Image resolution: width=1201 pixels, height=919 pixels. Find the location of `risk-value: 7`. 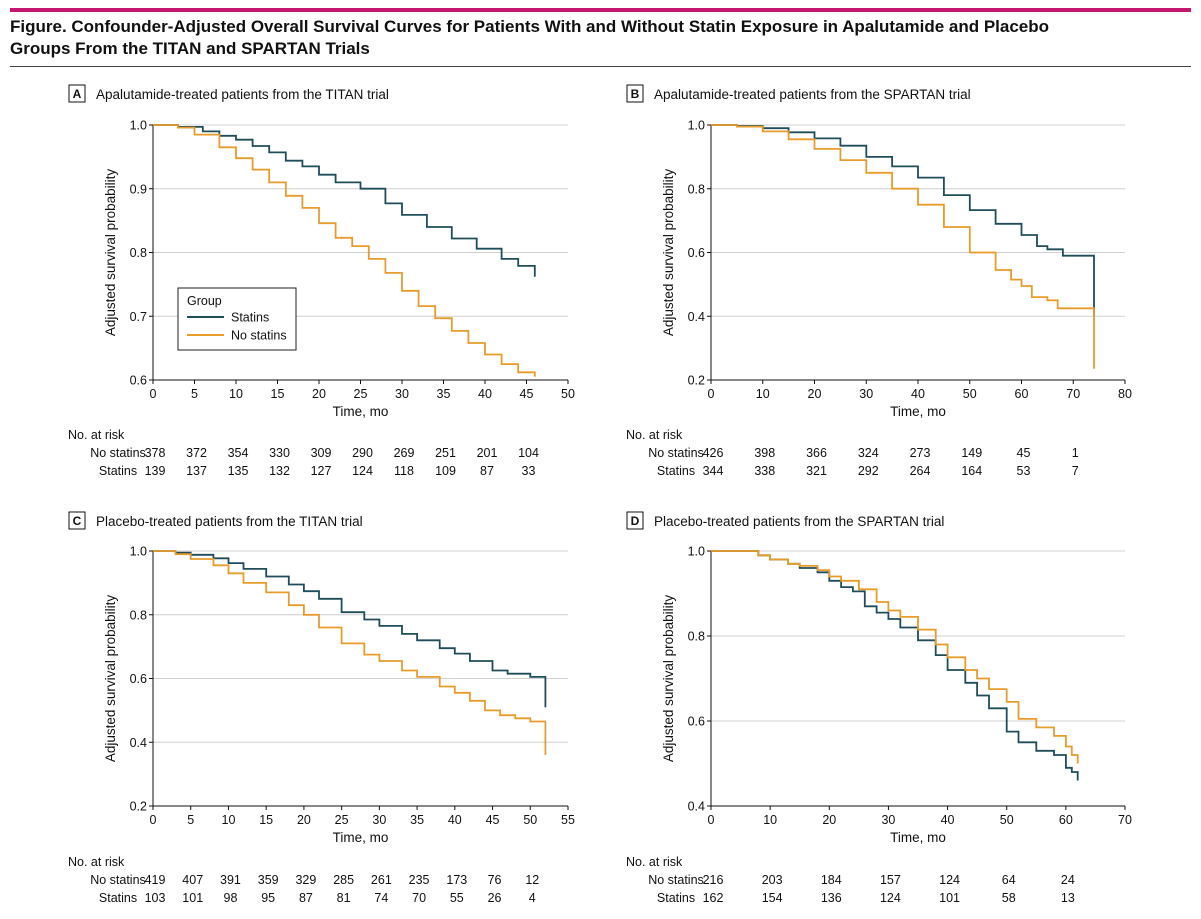

risk-value: 7 is located at coordinates (1075, 471).